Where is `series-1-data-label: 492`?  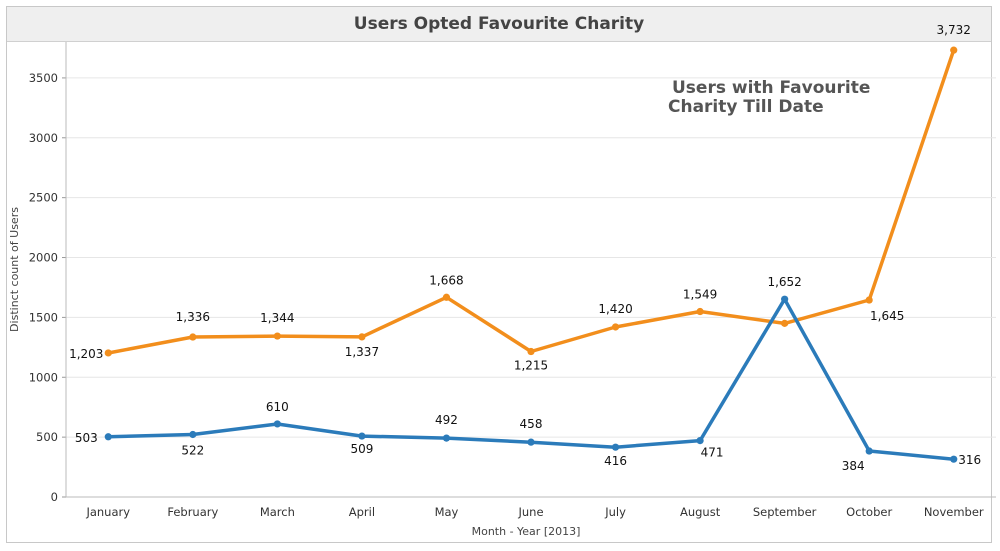
series-1-data-label: 492 is located at coordinates (446, 420).